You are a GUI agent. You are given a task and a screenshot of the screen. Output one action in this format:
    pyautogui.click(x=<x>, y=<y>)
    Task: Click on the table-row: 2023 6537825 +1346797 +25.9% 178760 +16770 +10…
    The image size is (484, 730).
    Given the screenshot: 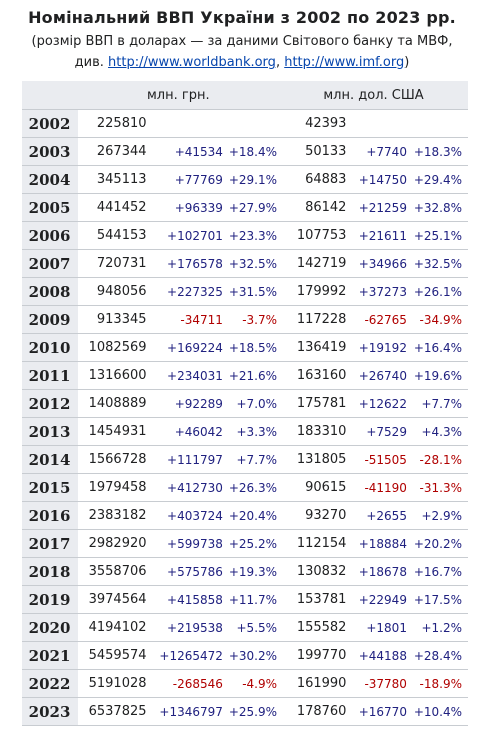 What is the action you would take?
    pyautogui.click(x=245, y=711)
    